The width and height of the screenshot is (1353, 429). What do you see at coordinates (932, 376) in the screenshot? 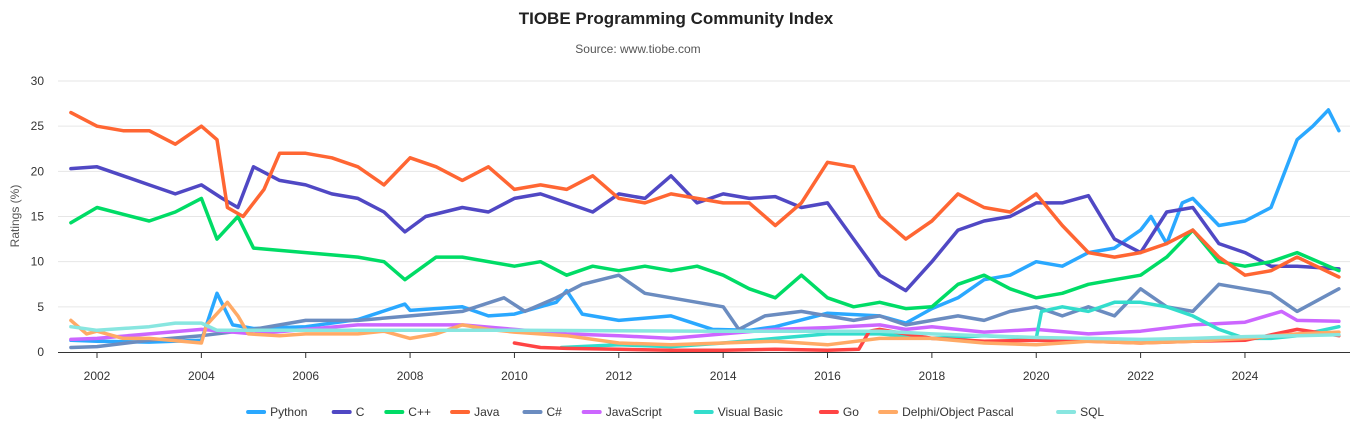
I see `x-tick-label: 2018` at bounding box center [932, 376].